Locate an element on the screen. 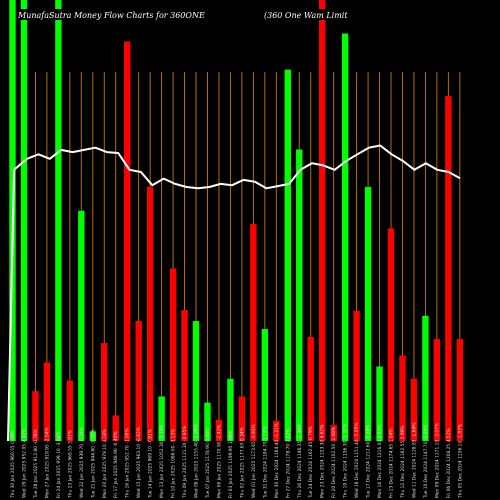 The width and height of the screenshot is (500, 500). x-tick-label: Wed 15 Jan 2025 963.10 -0.62% is located at coordinates (139, 462).